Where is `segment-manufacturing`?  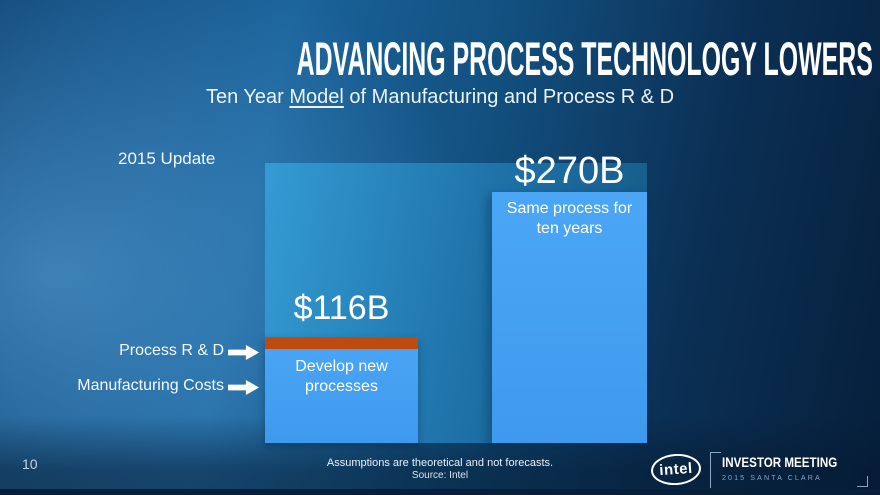
segment-manufacturing is located at coordinates (341, 396).